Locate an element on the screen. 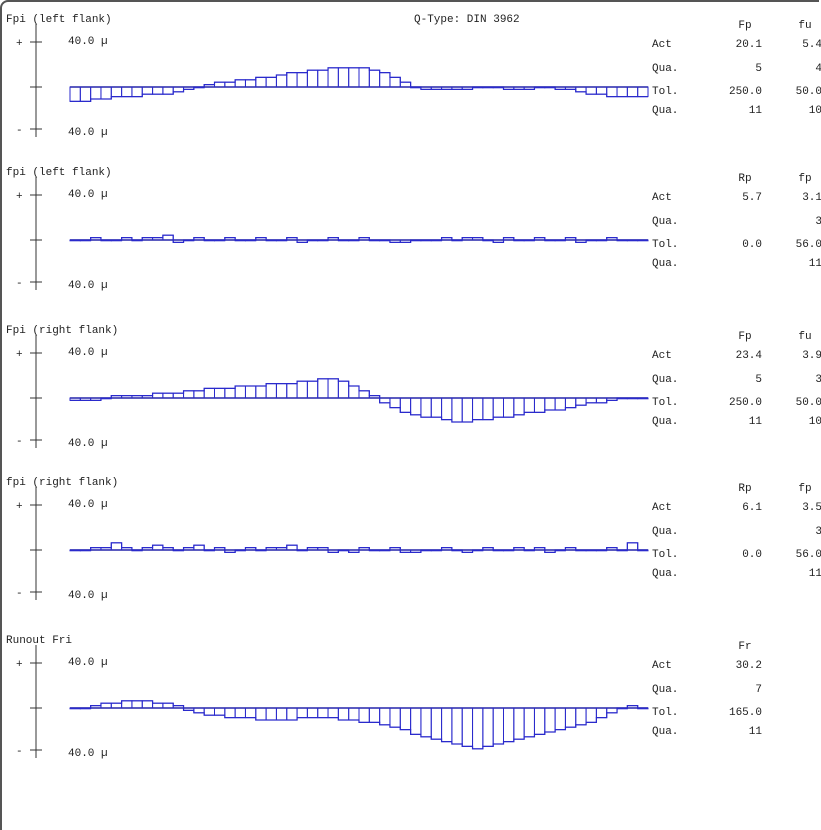 The width and height of the screenshot is (821, 830). act-row-value: 6.1 is located at coordinates (752, 508).